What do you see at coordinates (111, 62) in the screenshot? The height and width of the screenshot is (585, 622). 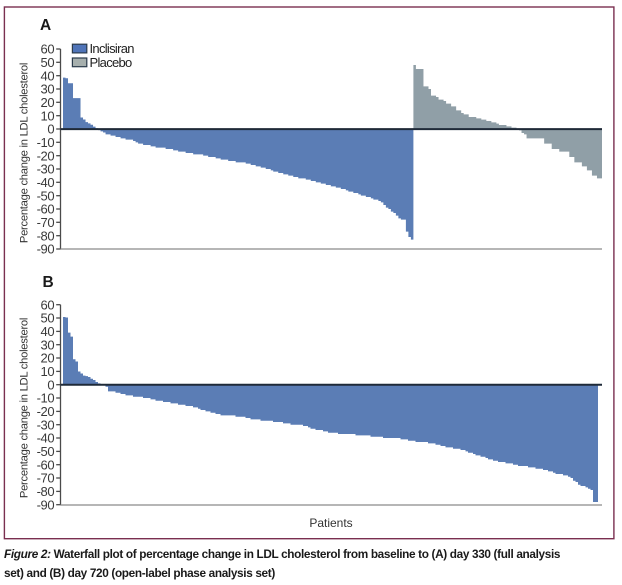 I see `svg-text: Placebo` at bounding box center [111, 62].